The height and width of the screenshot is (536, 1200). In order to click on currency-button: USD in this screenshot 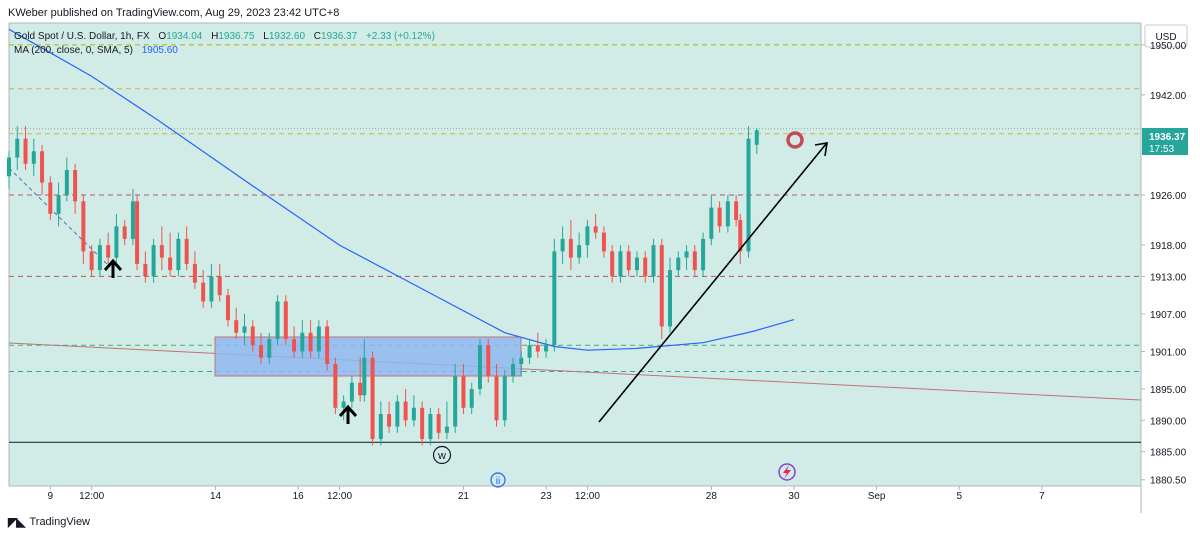, I will do `click(1166, 36)`.